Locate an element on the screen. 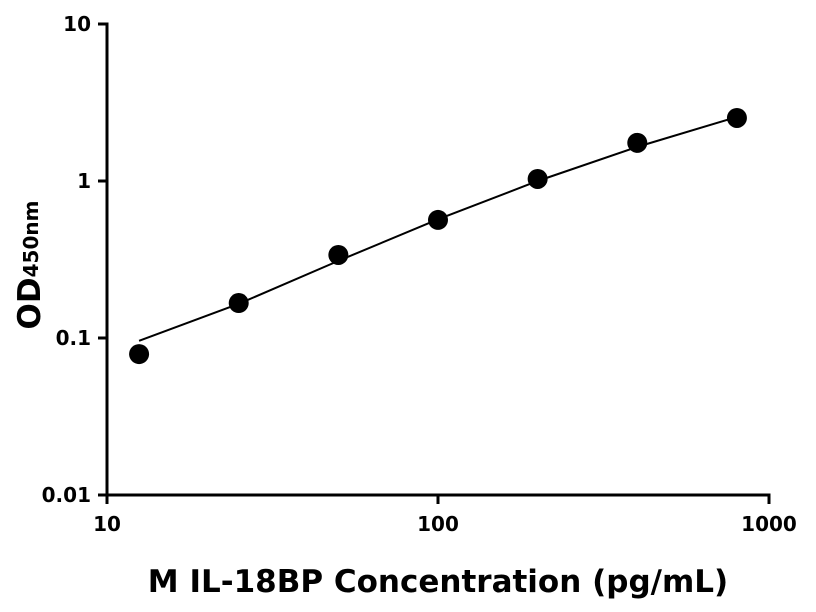  x-tick-label: 10 is located at coordinates (107, 524).